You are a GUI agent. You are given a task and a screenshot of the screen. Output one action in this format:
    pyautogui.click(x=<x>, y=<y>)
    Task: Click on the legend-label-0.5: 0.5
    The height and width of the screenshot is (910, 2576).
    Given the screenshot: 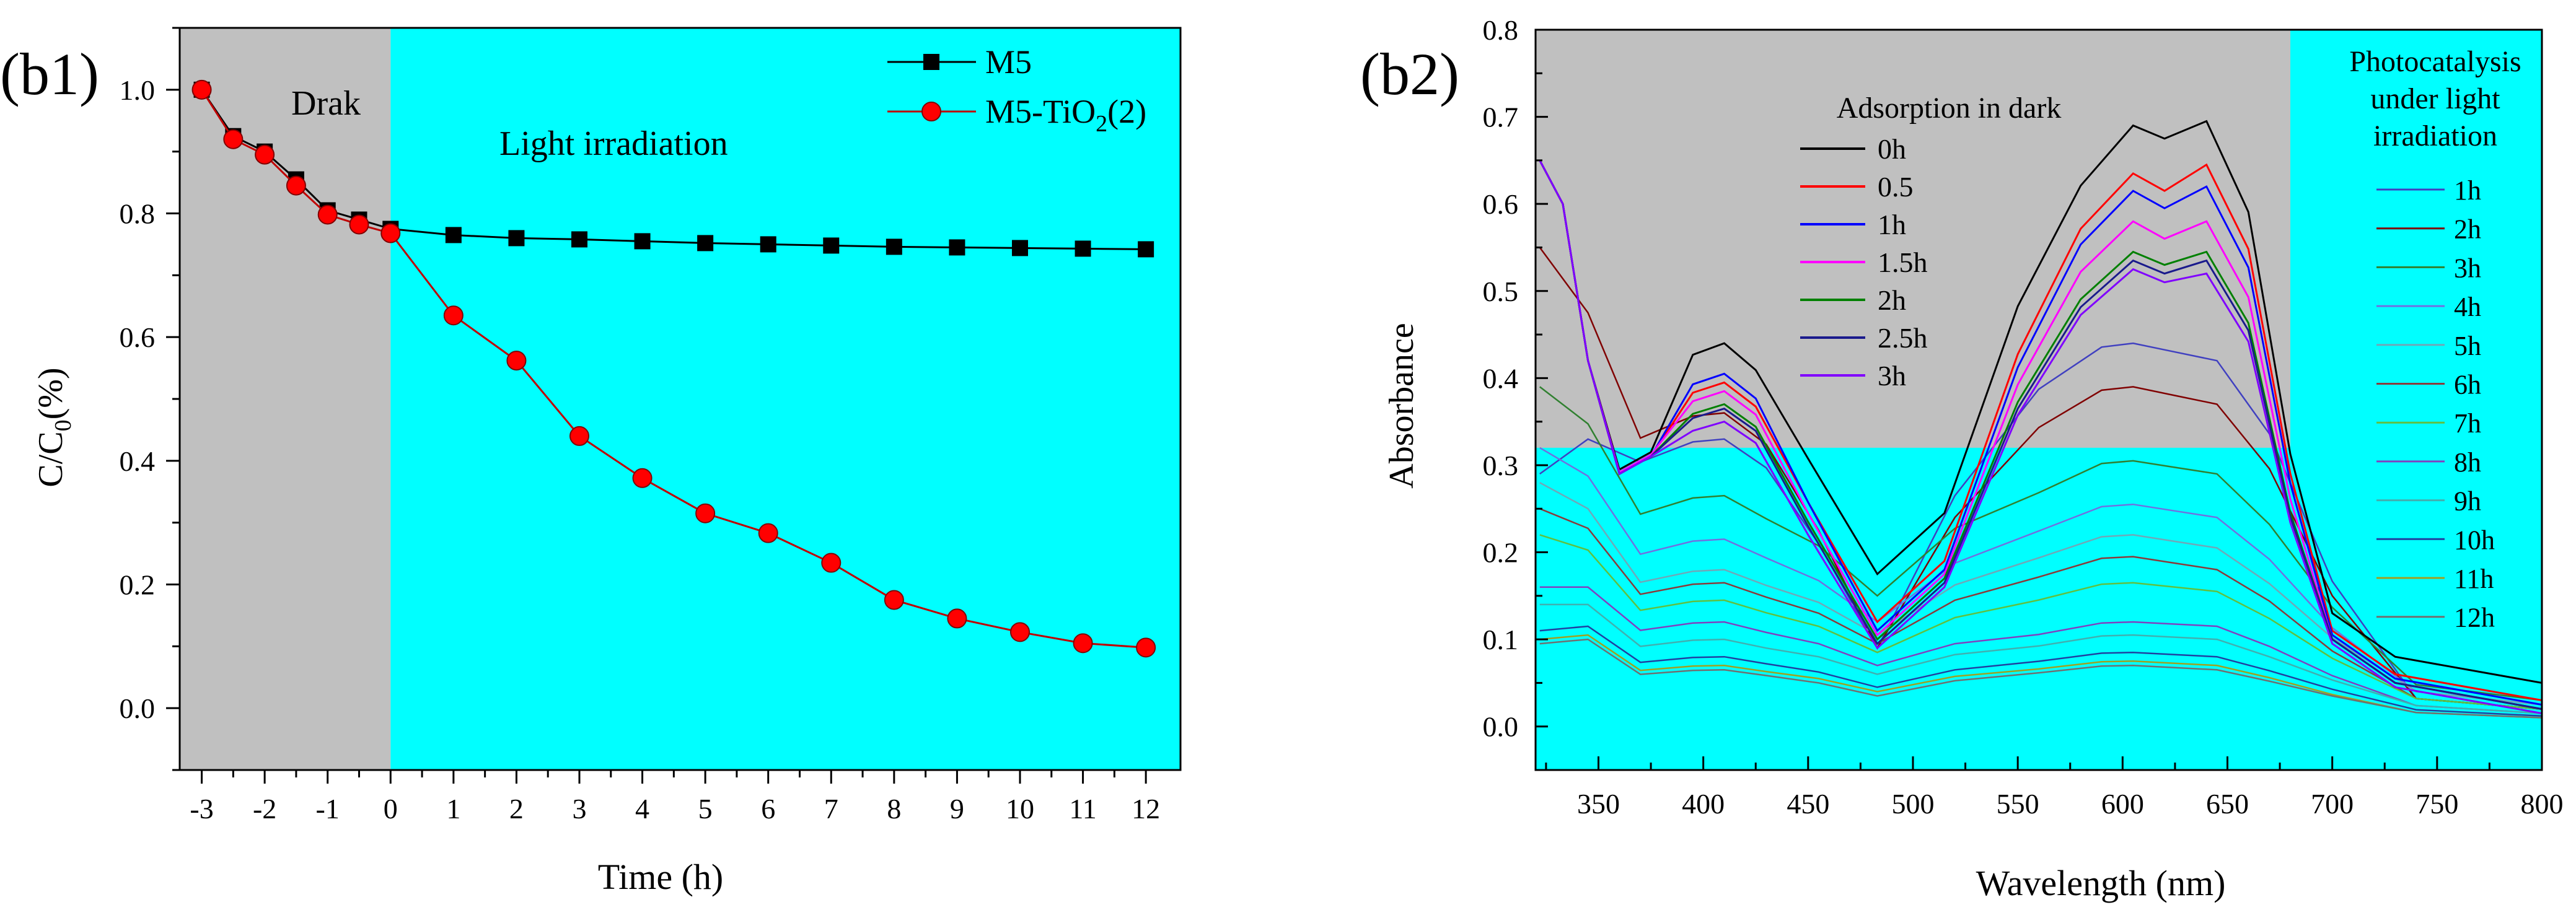 What is the action you would take?
    pyautogui.click(x=1896, y=187)
    